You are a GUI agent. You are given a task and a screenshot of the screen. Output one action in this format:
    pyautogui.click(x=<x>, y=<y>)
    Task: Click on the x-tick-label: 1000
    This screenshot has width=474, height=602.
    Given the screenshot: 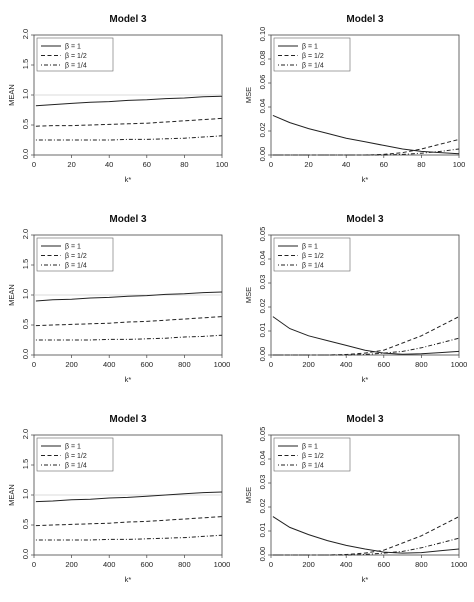 What is the action you would take?
    pyautogui.click(x=222, y=364)
    